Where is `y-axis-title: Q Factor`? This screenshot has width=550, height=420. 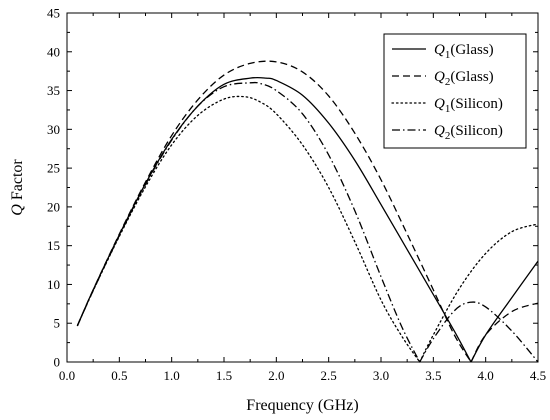 y-axis-title: Q Factor is located at coordinates (17, 187).